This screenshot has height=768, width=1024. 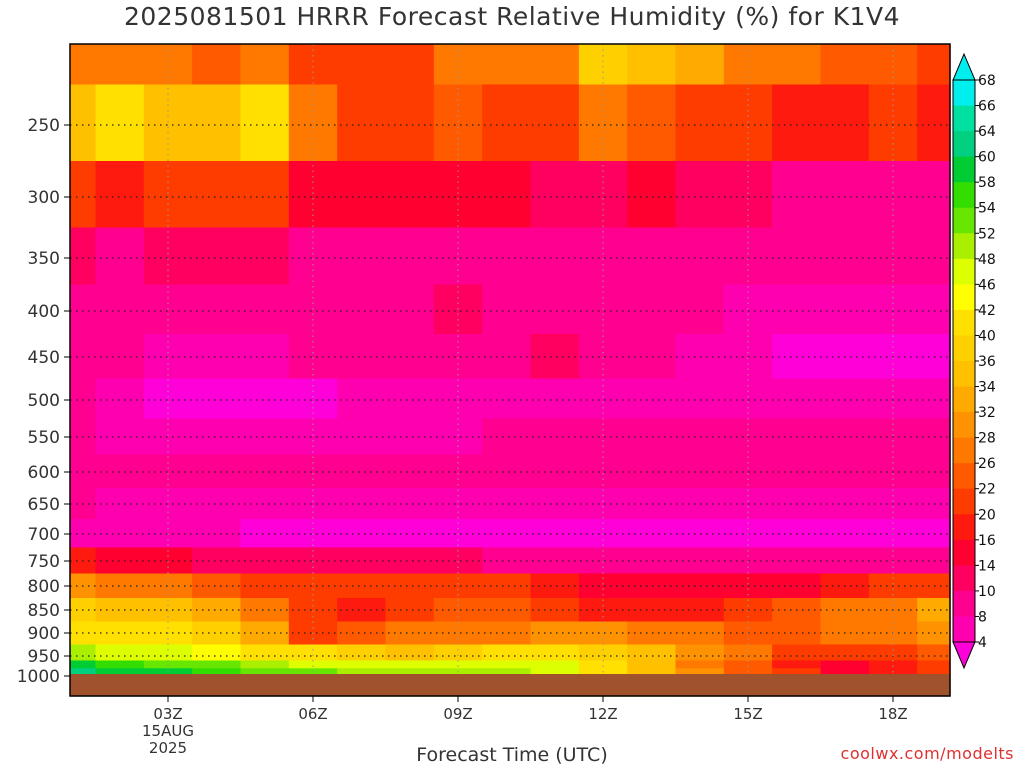 What do you see at coordinates (747, 714) in the screenshot?
I see `x-tick-label: 15Z` at bounding box center [747, 714].